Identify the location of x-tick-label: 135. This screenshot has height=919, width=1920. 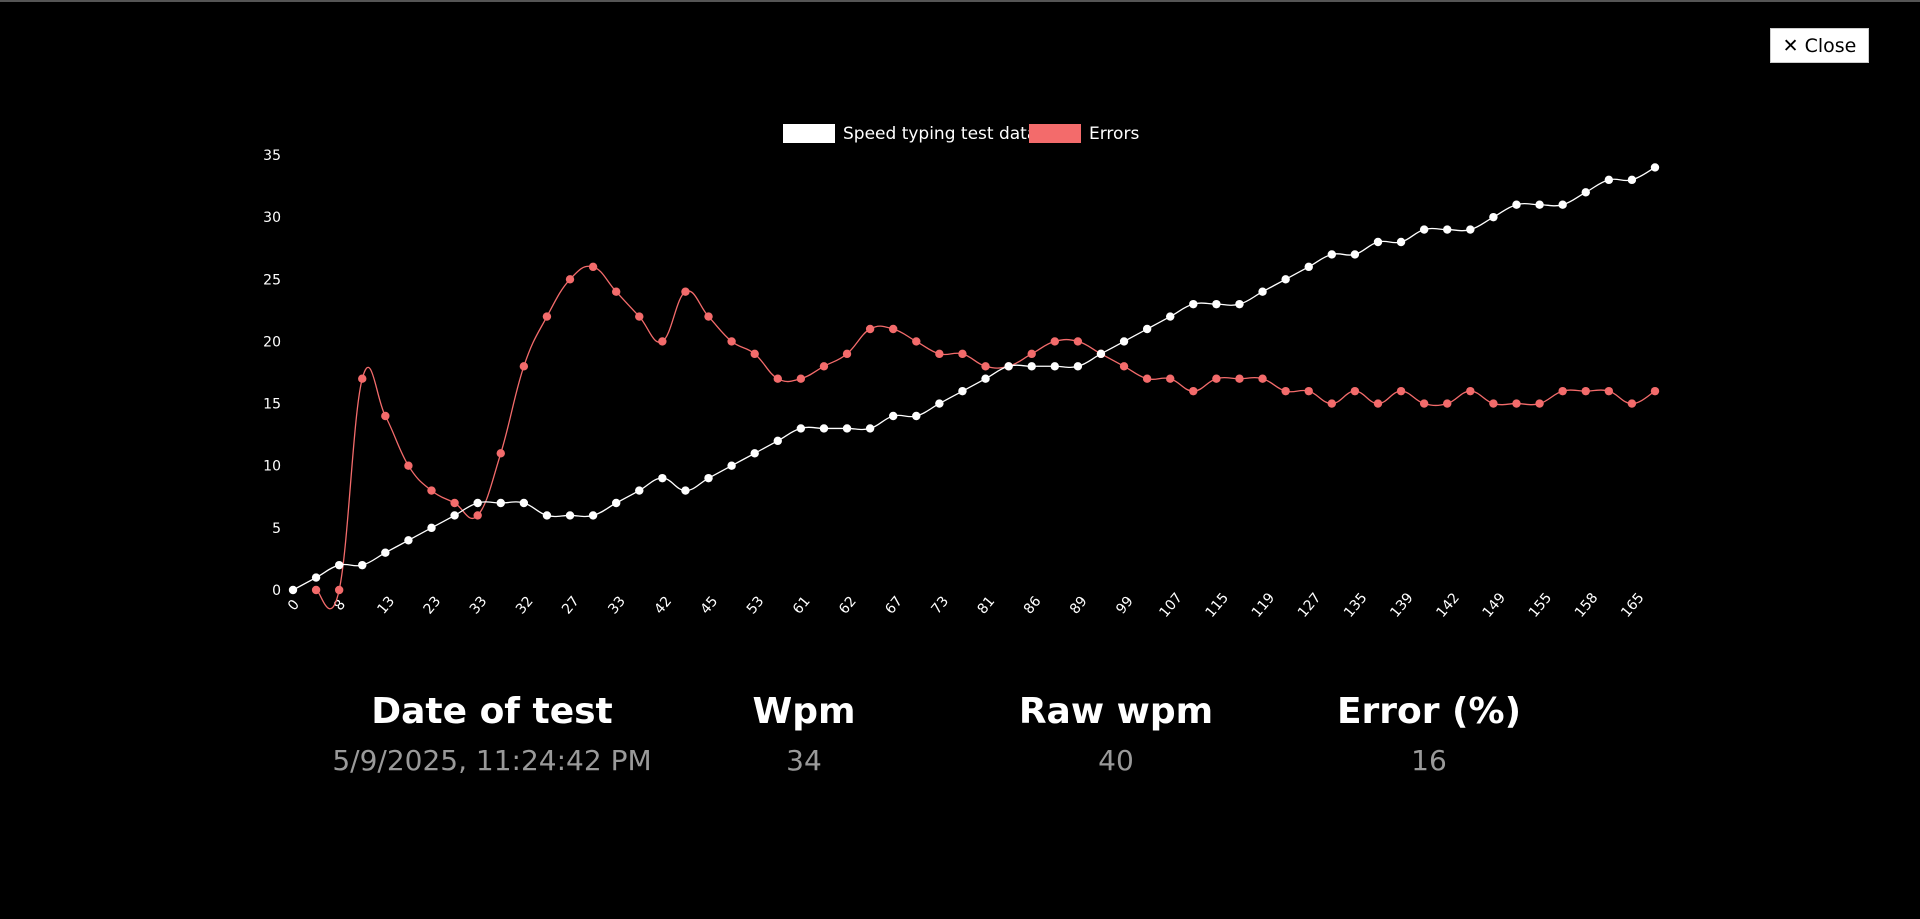
(1355, 605).